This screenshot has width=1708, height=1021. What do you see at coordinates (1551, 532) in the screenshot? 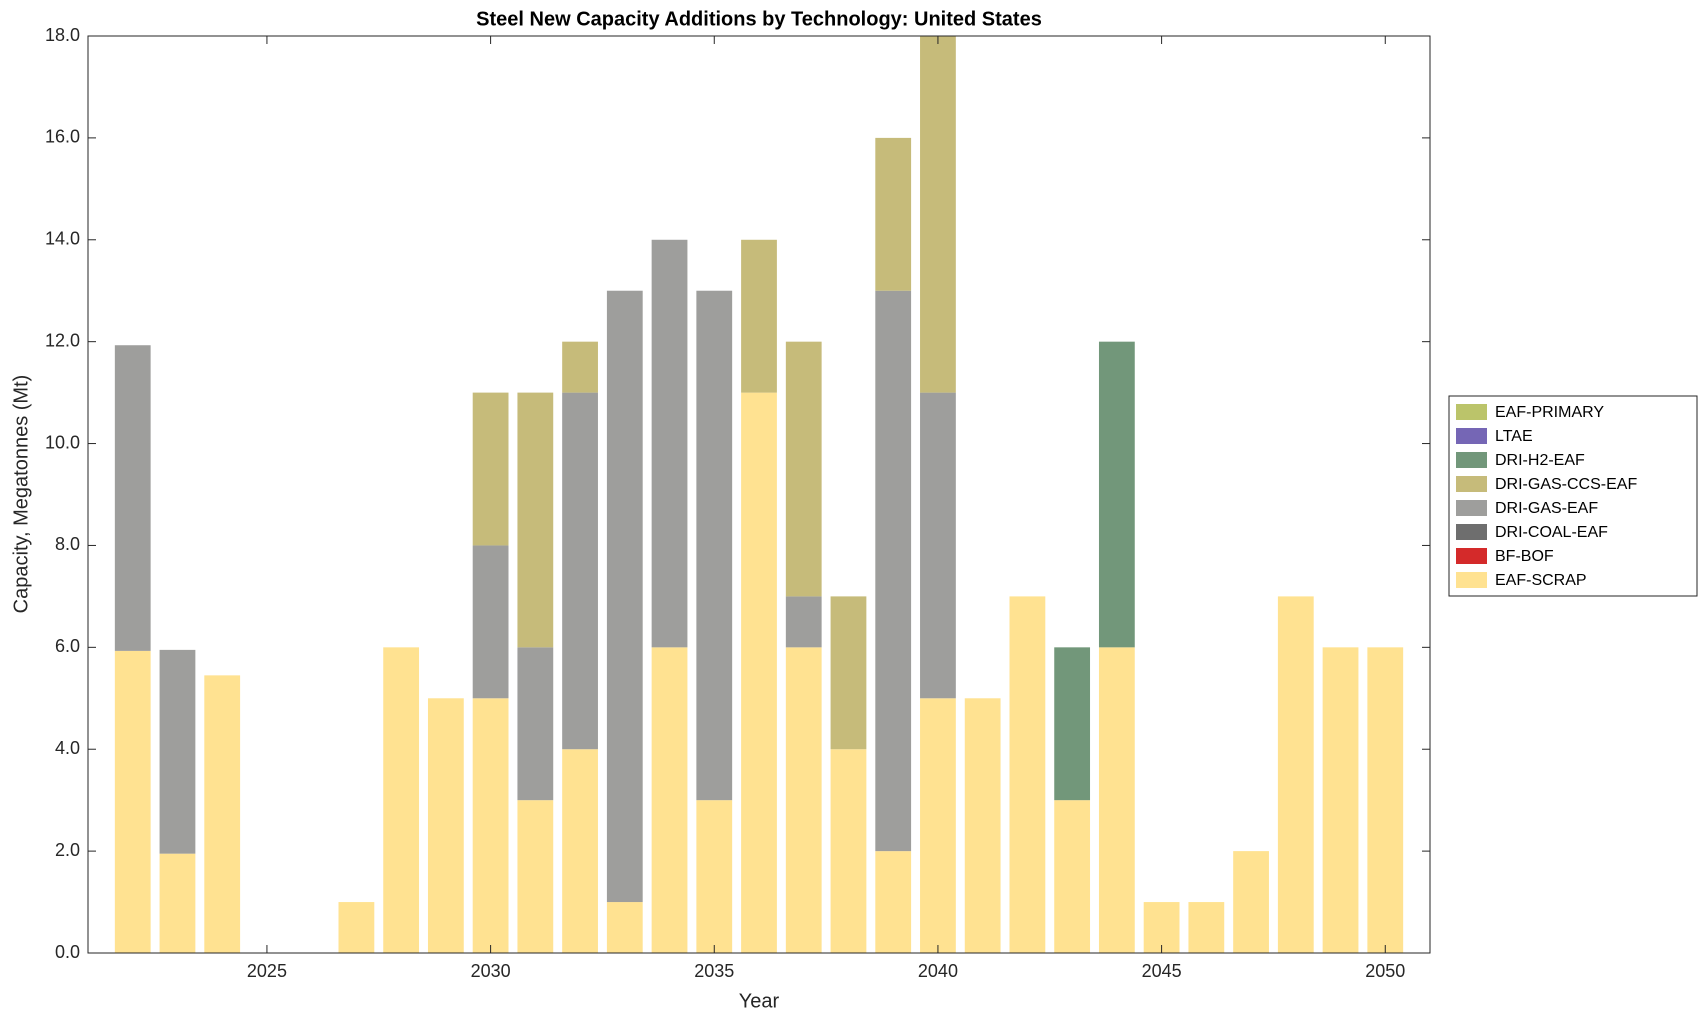
I see `legend-label: DRI-COAL-EAF` at bounding box center [1551, 532].